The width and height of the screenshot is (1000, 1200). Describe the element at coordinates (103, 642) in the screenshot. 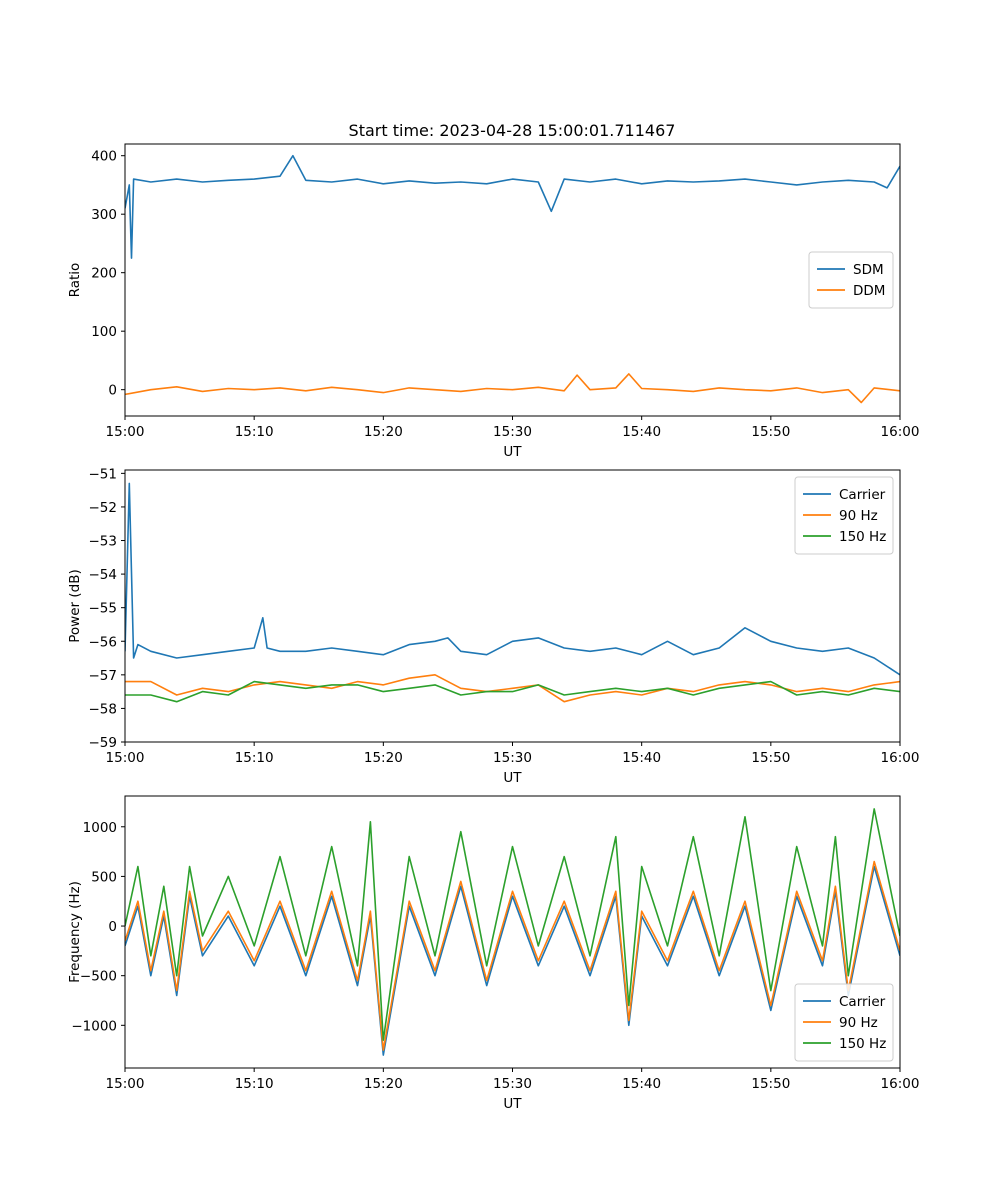

I see `y-tick-label: −56` at that location.